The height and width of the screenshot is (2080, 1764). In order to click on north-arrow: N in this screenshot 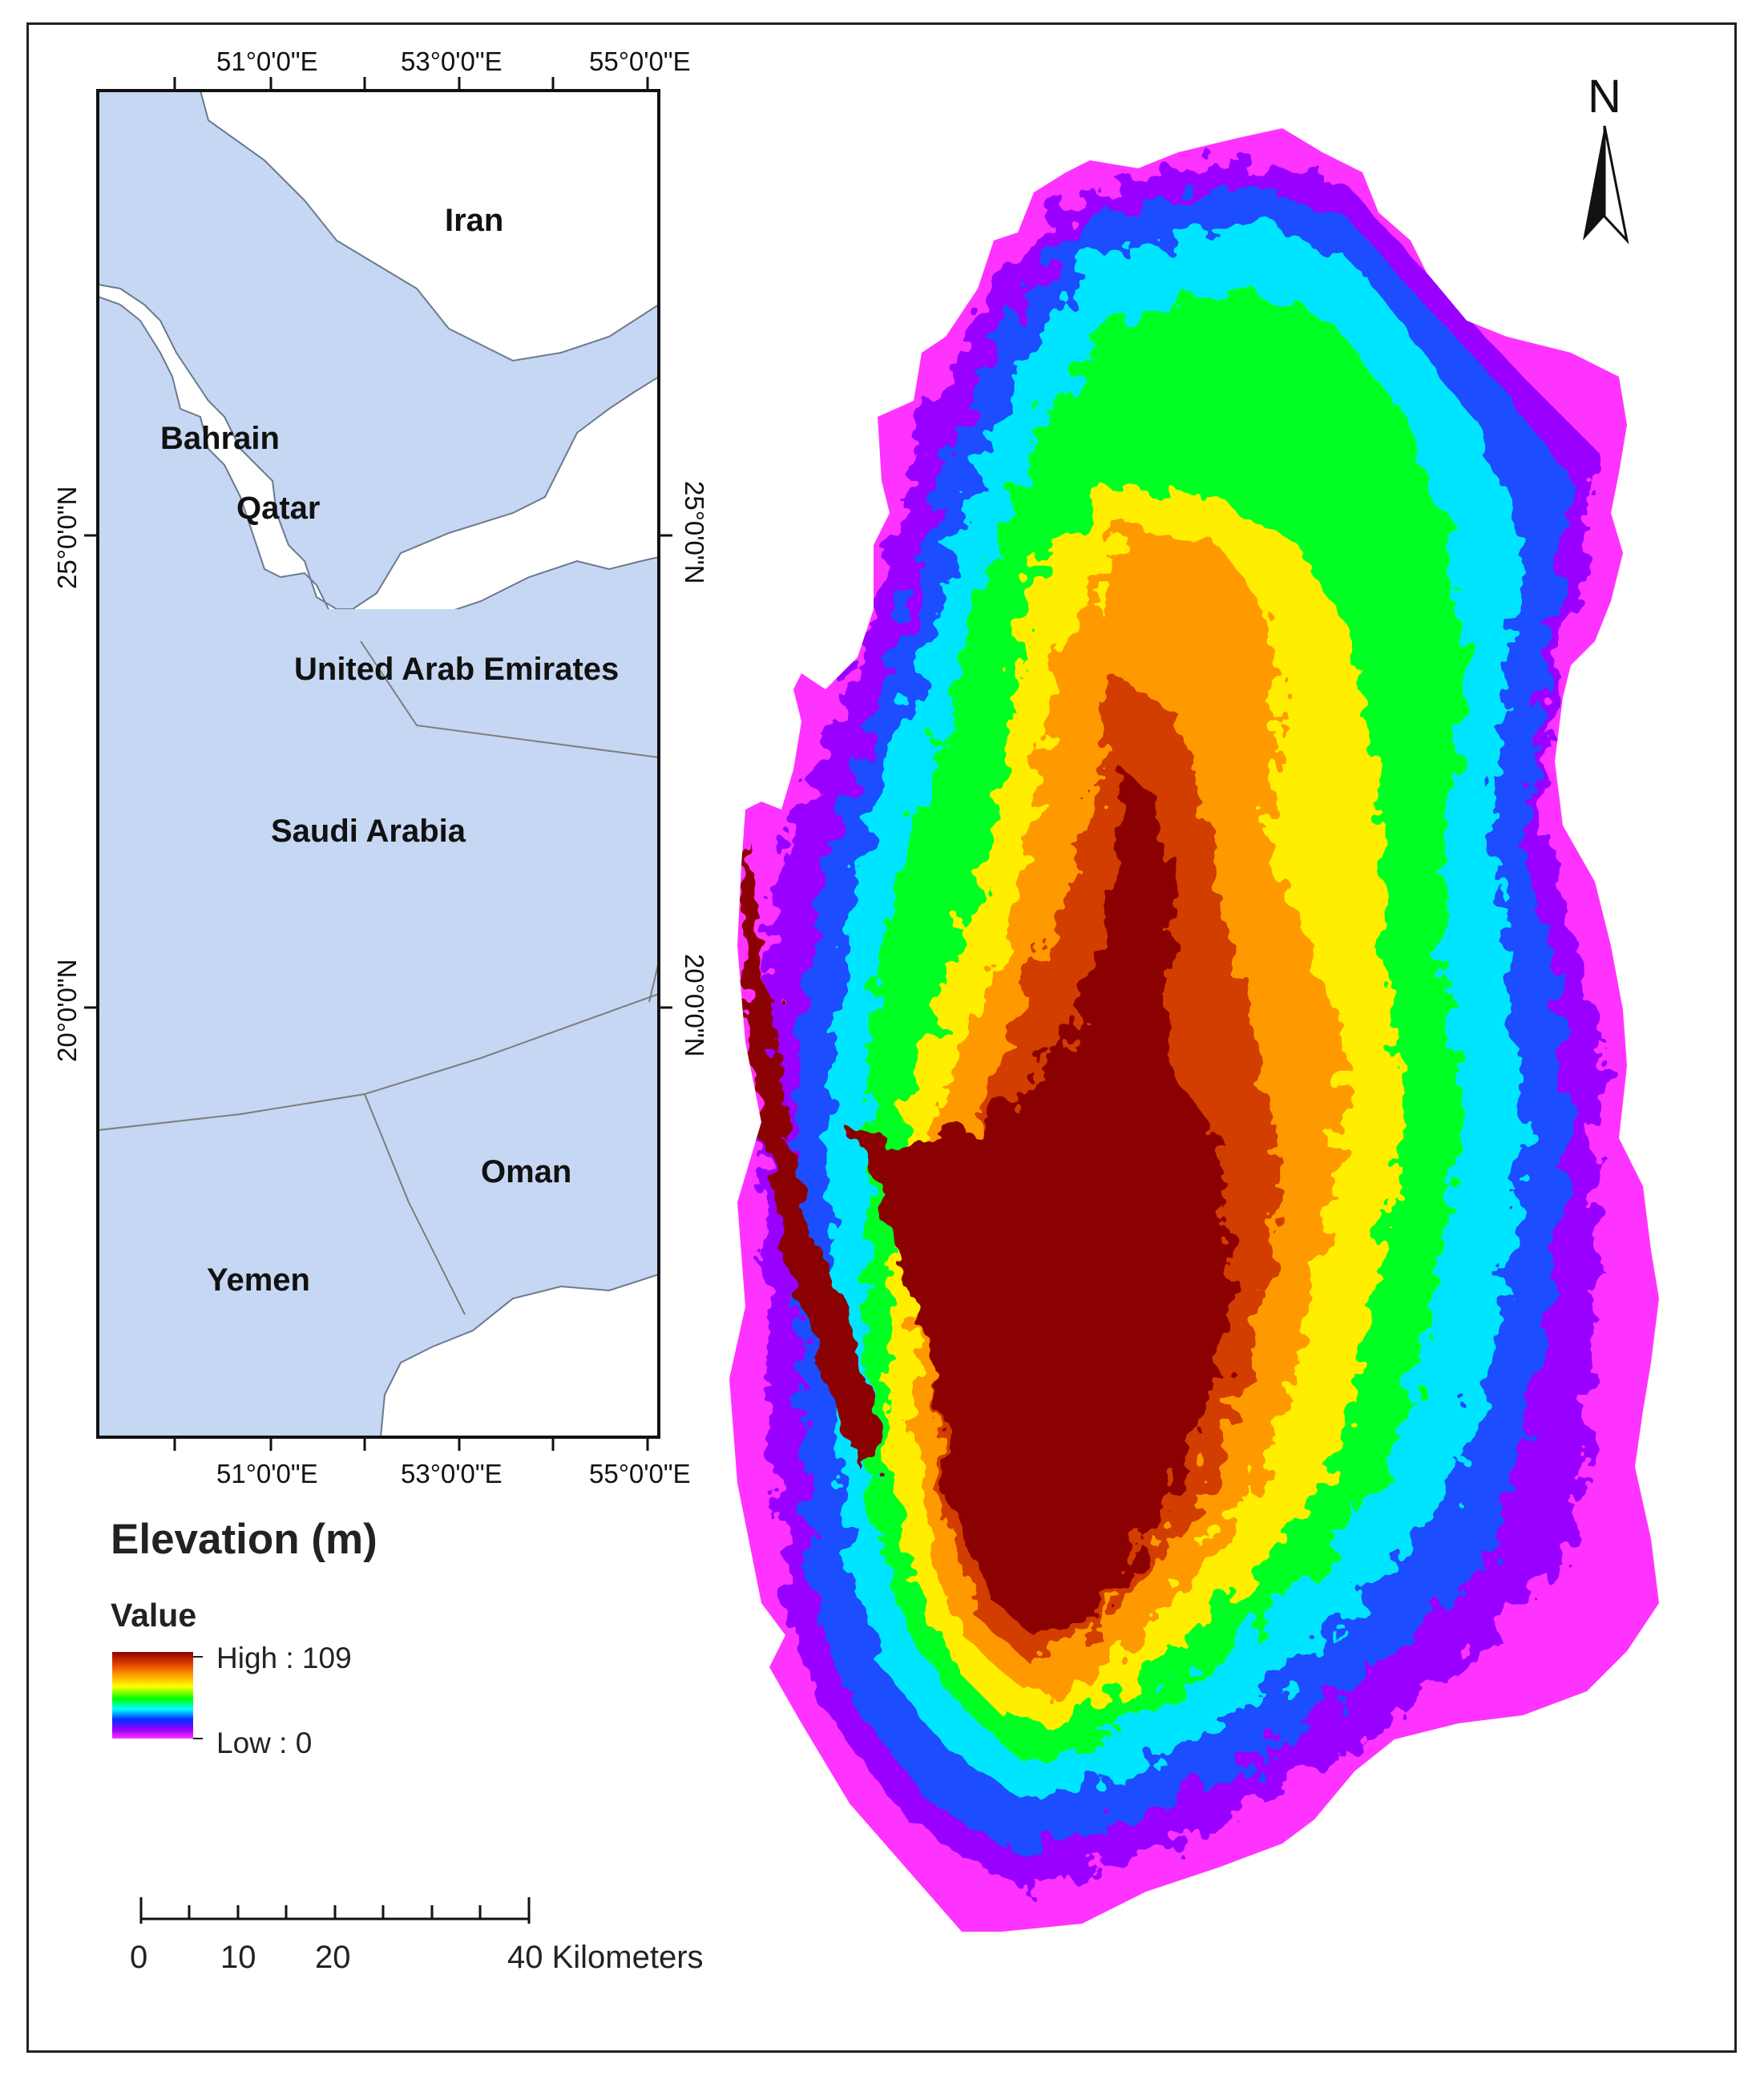, I will do `click(1606, 157)`.